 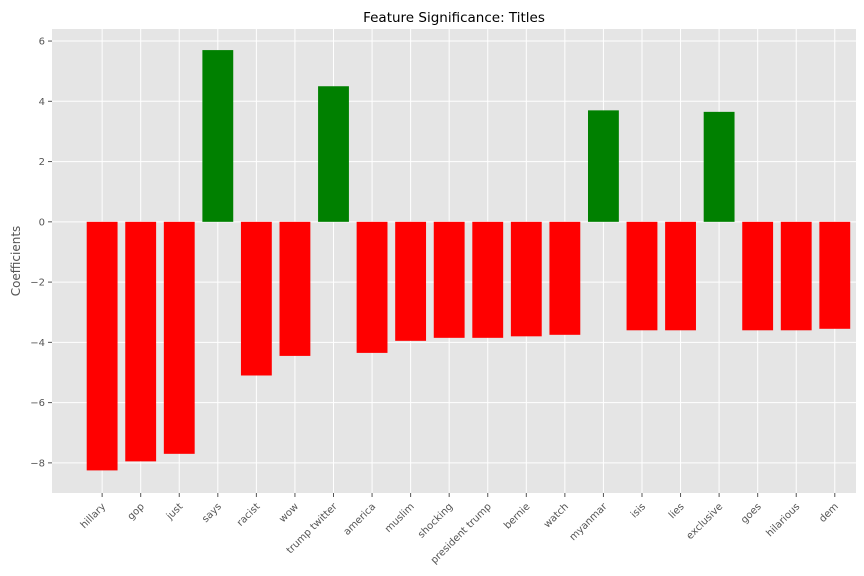 I want to click on chart-title: Feature Significance: Titles, so click(x=454, y=18).